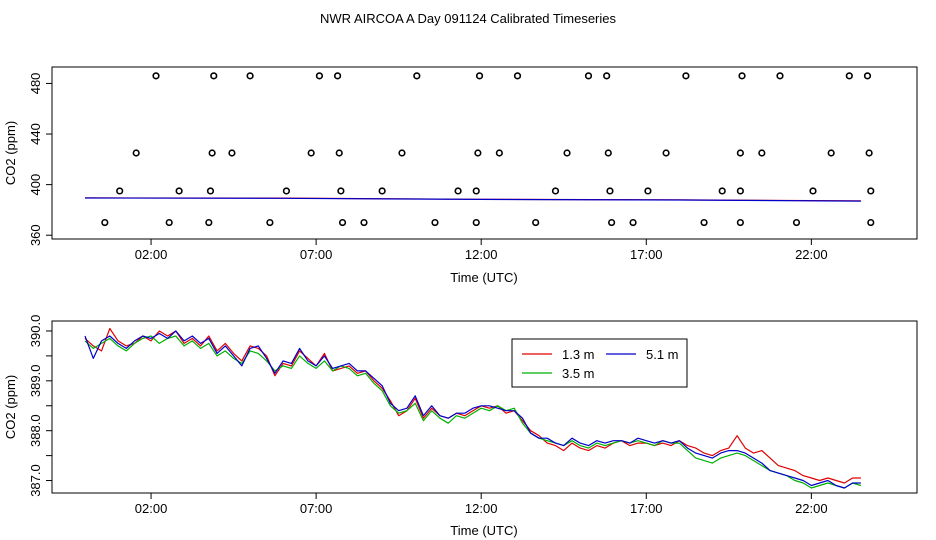  What do you see at coordinates (151, 254) in the screenshot?
I see `top-x-tick-label: 02:00` at bounding box center [151, 254].